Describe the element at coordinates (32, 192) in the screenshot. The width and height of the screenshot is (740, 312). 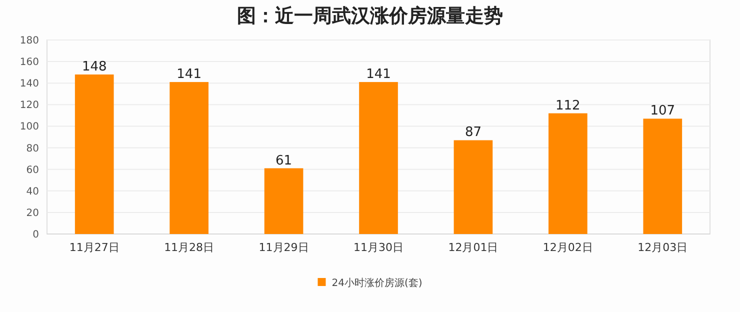
I see `y-tick-label: 40` at that location.